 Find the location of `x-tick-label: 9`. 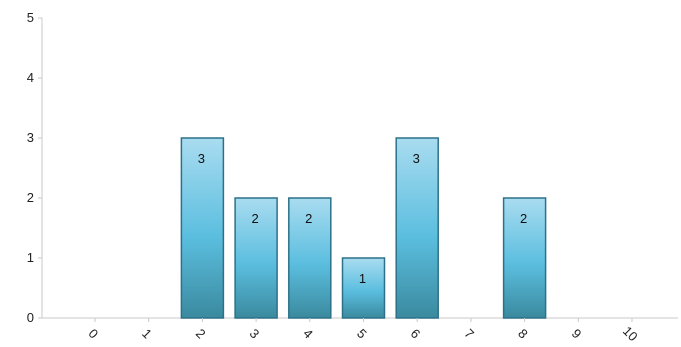

x-tick-label: 9 is located at coordinates (577, 334).